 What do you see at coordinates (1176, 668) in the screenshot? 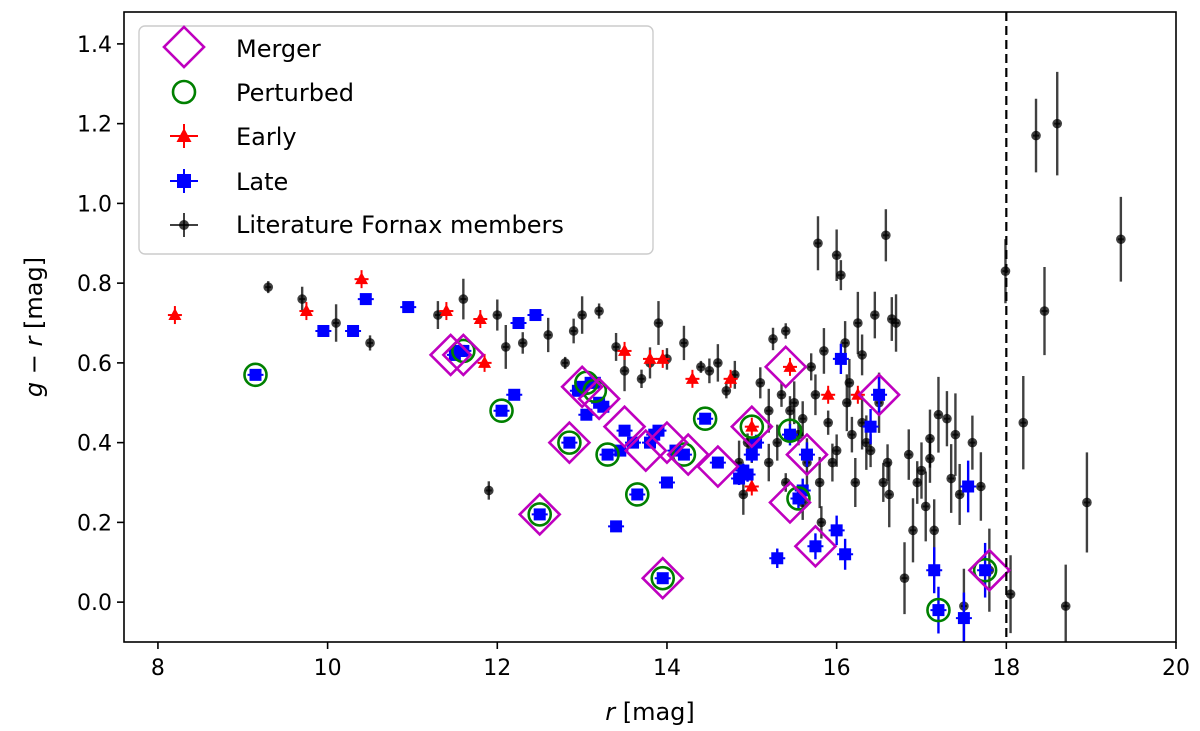
I see `x-tick-label: 20` at bounding box center [1176, 668].